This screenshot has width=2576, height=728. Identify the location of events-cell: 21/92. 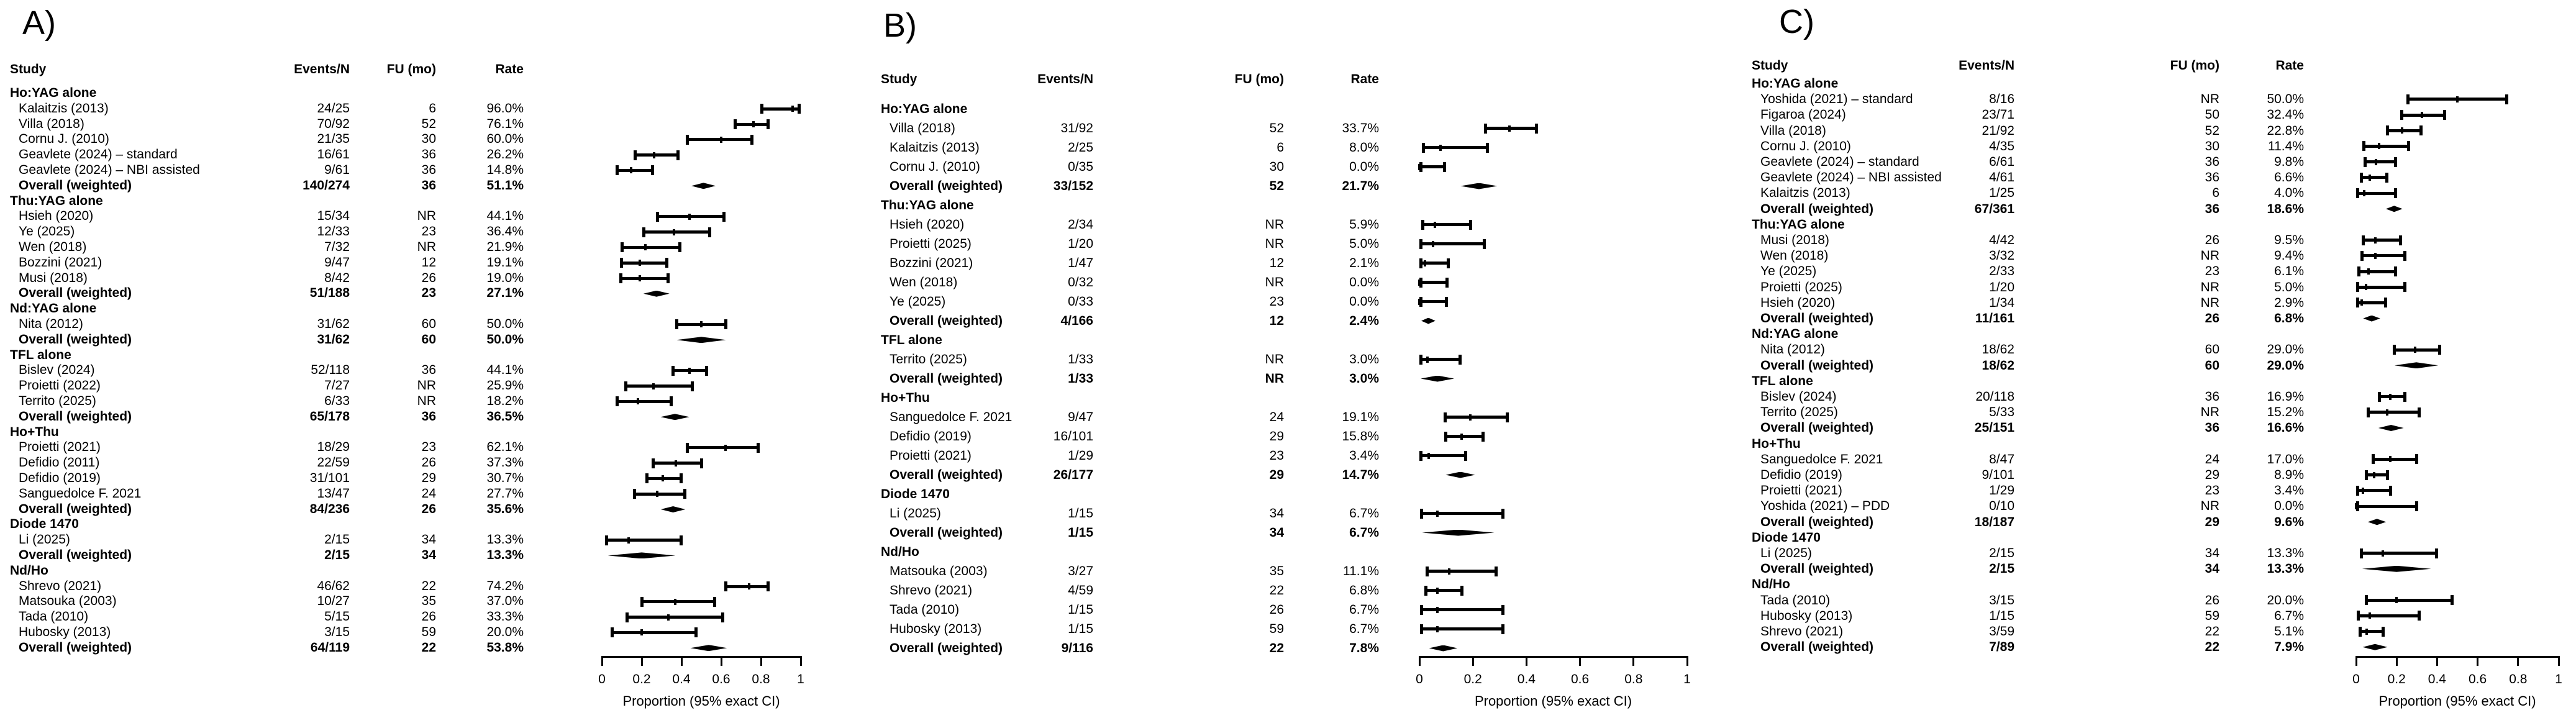
(1998, 131).